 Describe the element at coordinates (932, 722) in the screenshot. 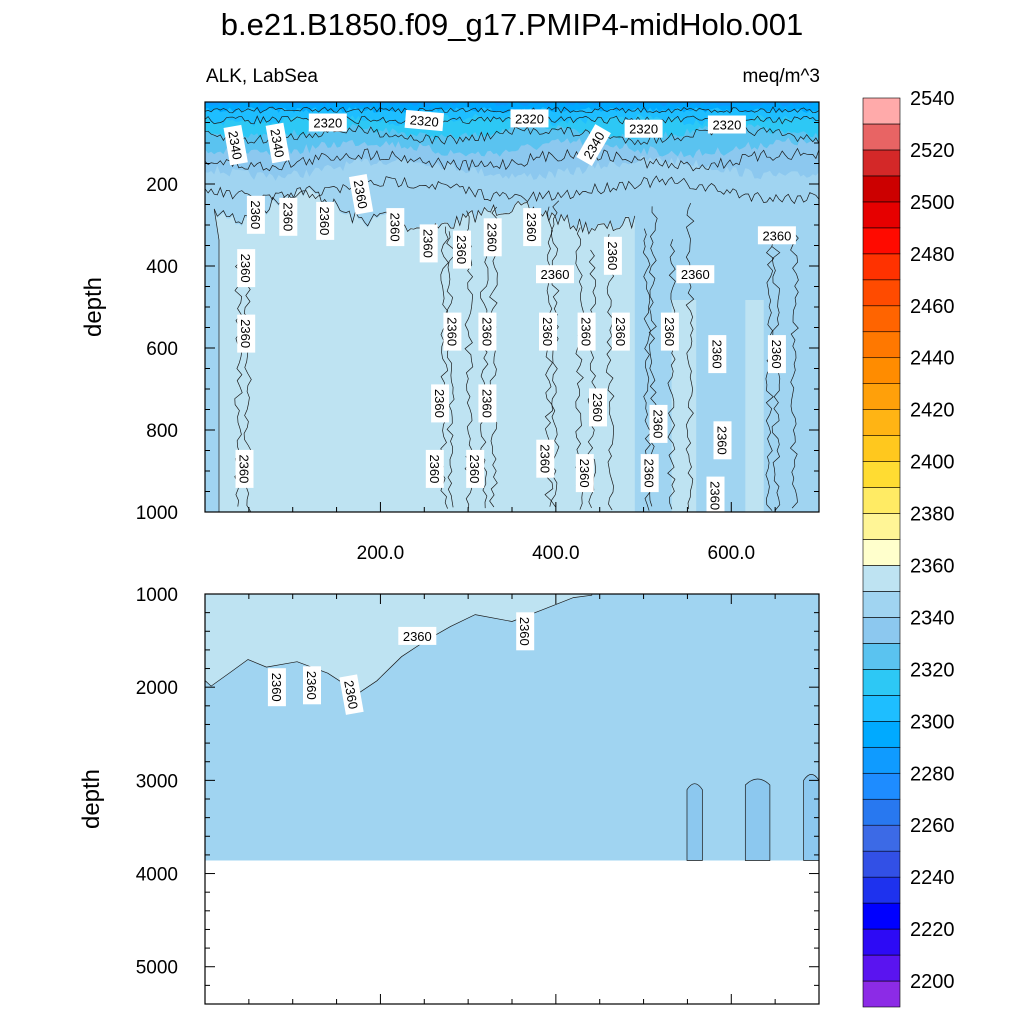

I see `colorbar-label: 2300` at that location.